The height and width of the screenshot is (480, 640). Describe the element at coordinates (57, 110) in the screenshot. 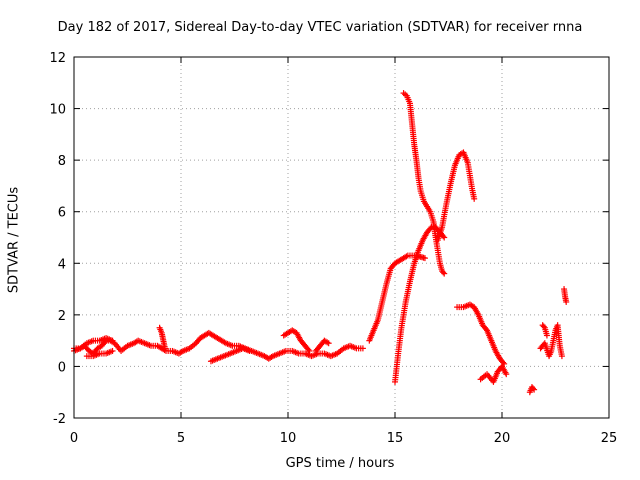

I see `y-tick-label: 10` at that location.